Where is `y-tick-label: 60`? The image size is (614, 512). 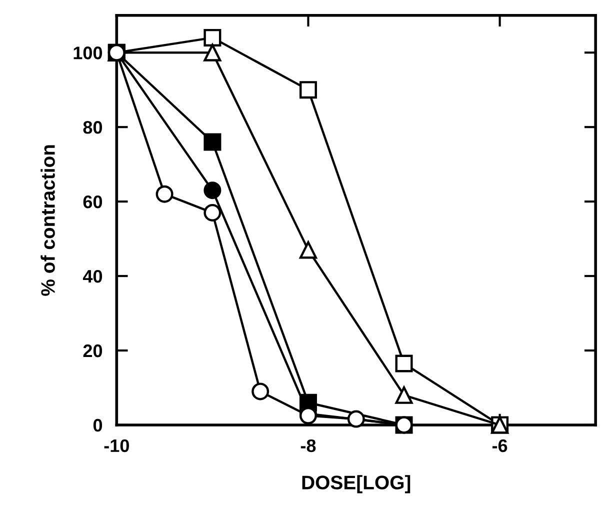 y-tick-label: 60 is located at coordinates (92, 201).